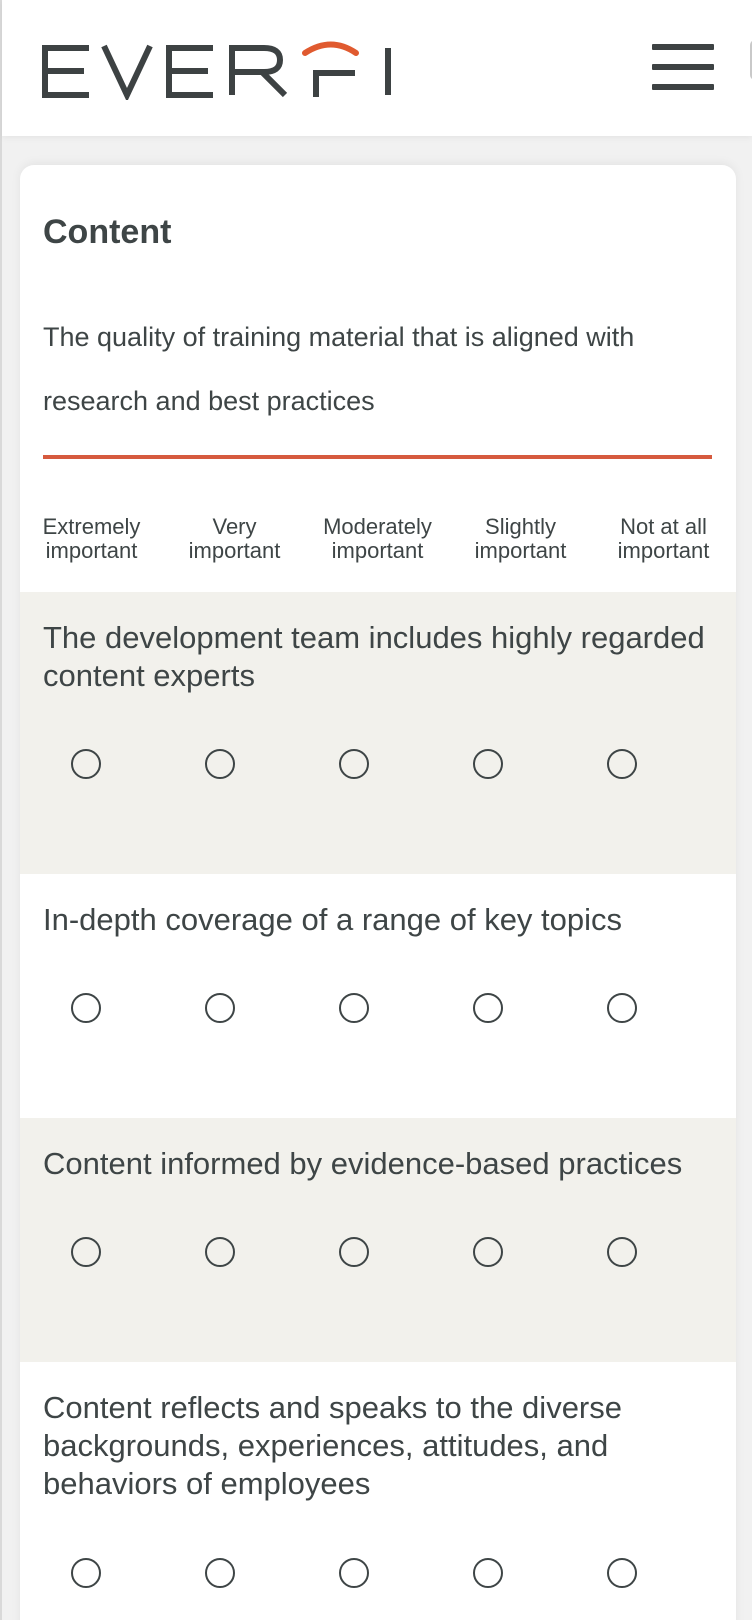  What do you see at coordinates (520, 526) in the screenshot?
I see `scale-label-line: Slightly` at bounding box center [520, 526].